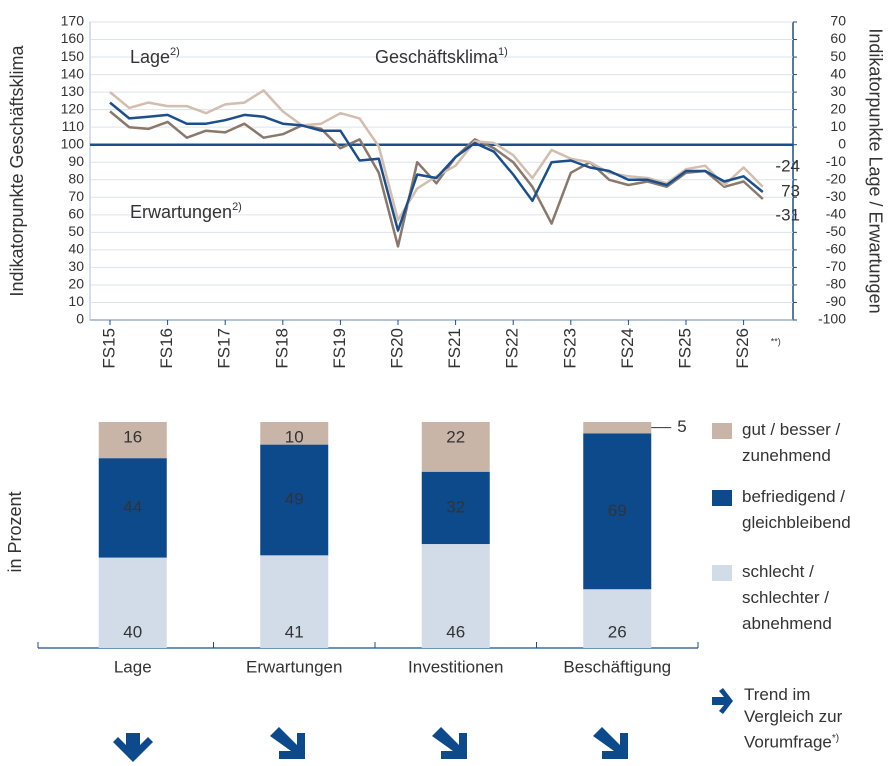 The width and height of the screenshot is (896, 766). Describe the element at coordinates (73, 73) in the screenshot. I see `y-tick-label: 140` at that location.